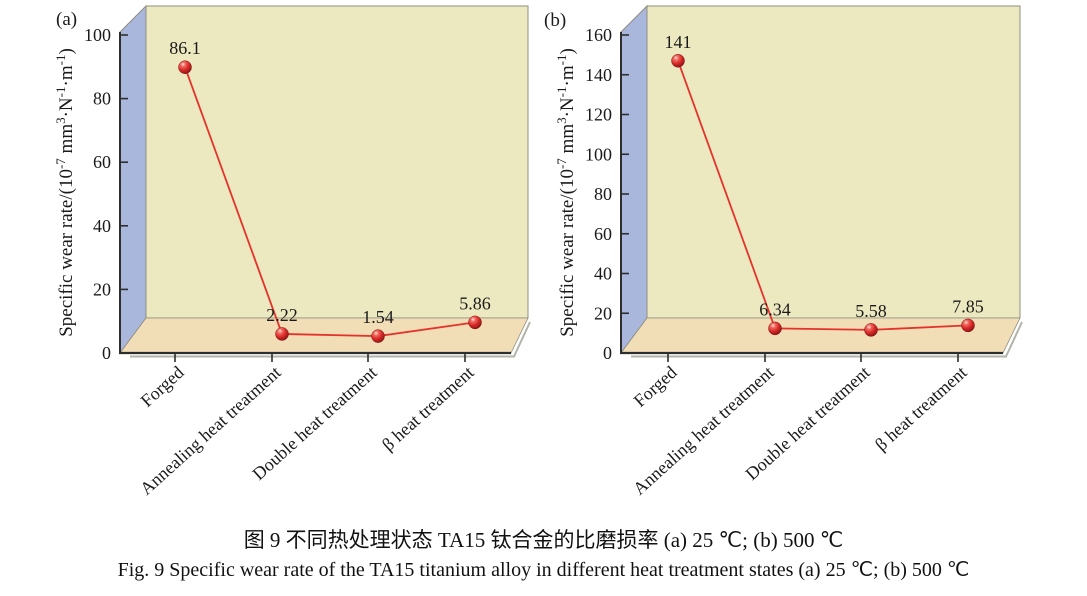 Image resolution: width=1087 pixels, height=596 pixels. Describe the element at coordinates (871, 311) in the screenshot. I see `data-point-label: 5.58` at that location.